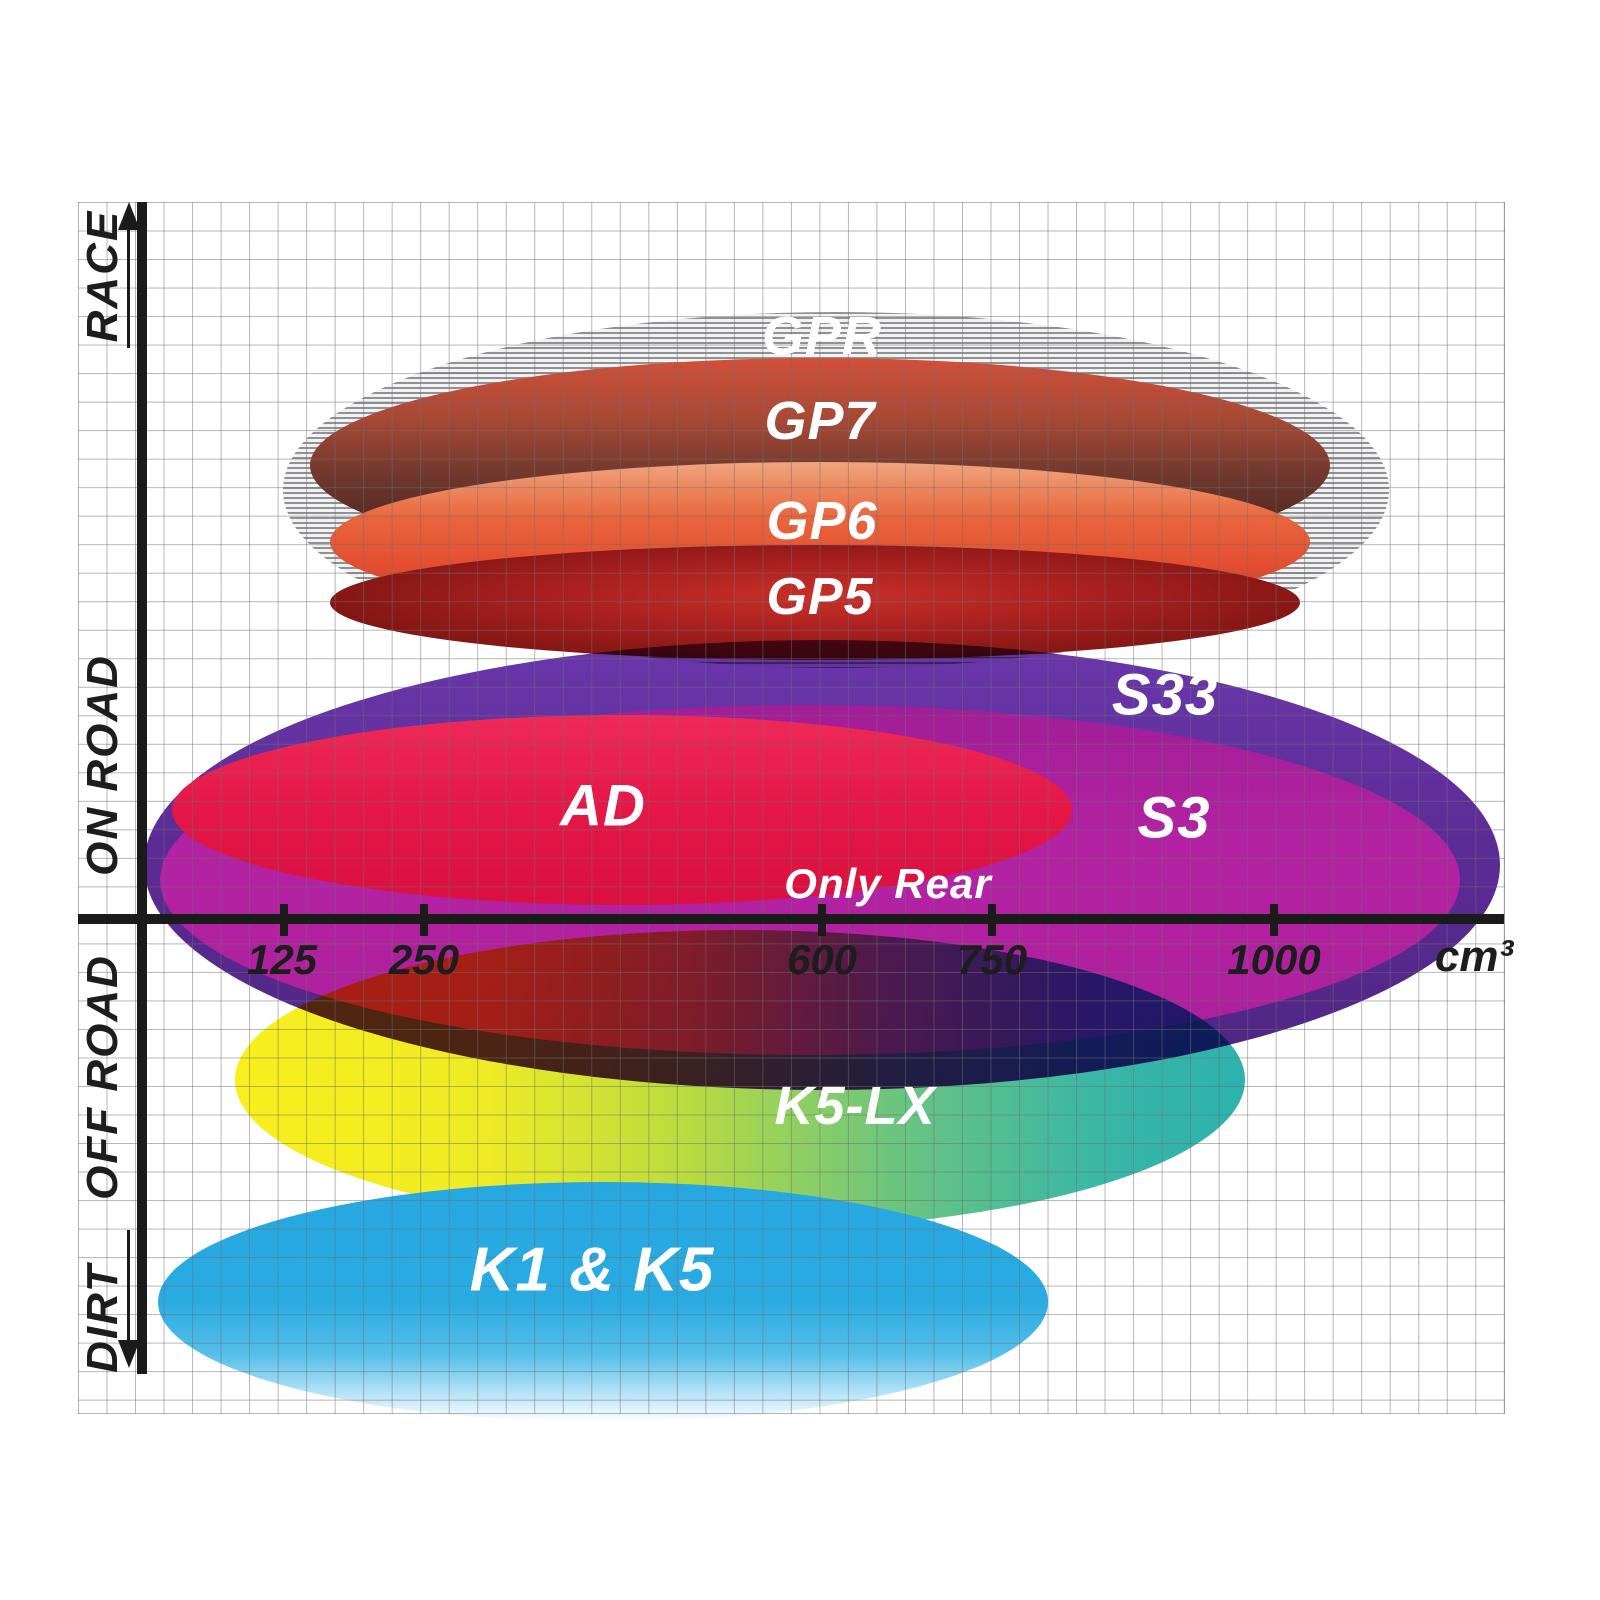 The height and width of the screenshot is (1600, 1600). What do you see at coordinates (822, 521) in the screenshot?
I see `region-label-gp6: GP6` at bounding box center [822, 521].